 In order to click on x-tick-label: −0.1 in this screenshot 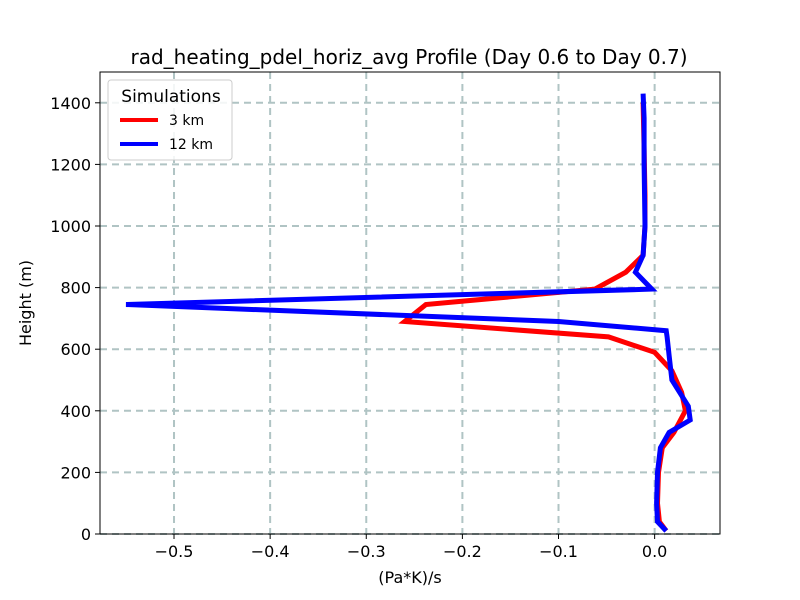, I will do `click(558, 551)`.